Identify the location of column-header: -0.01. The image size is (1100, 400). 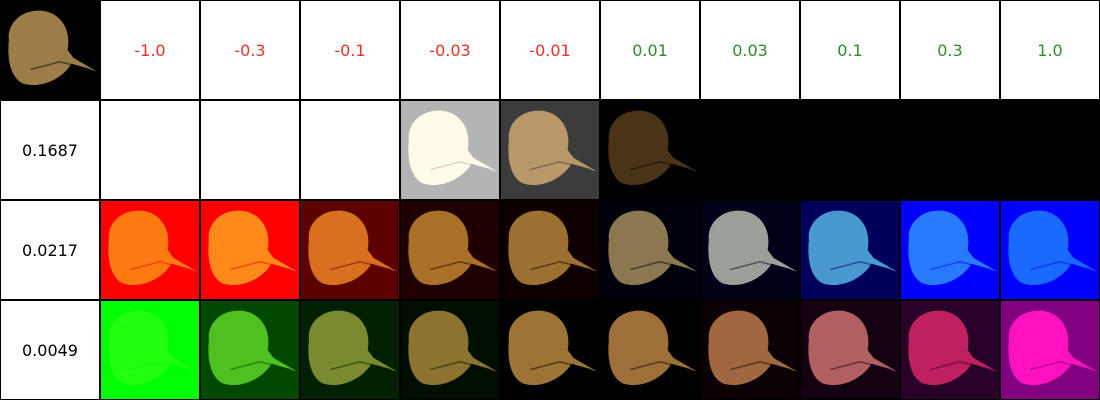
(550, 50).